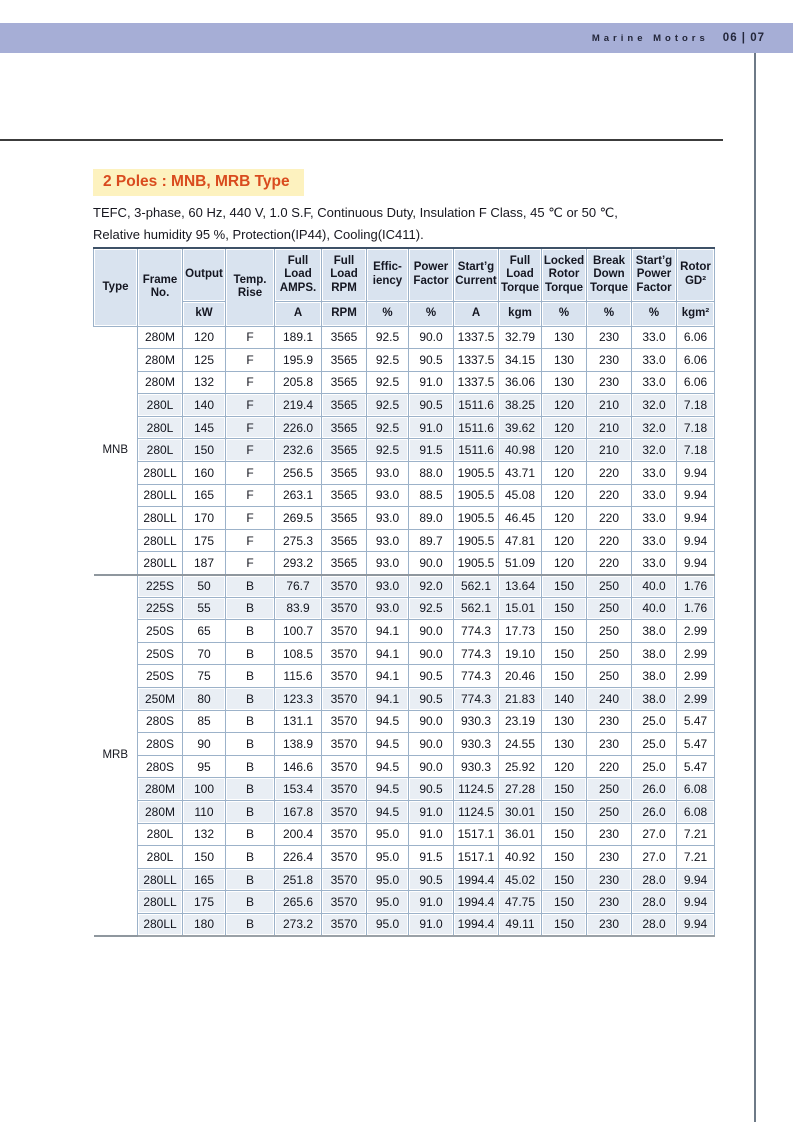 This screenshot has height=1122, width=793. What do you see at coordinates (695, 631) in the screenshot?
I see `table-cell: 2.99` at bounding box center [695, 631].